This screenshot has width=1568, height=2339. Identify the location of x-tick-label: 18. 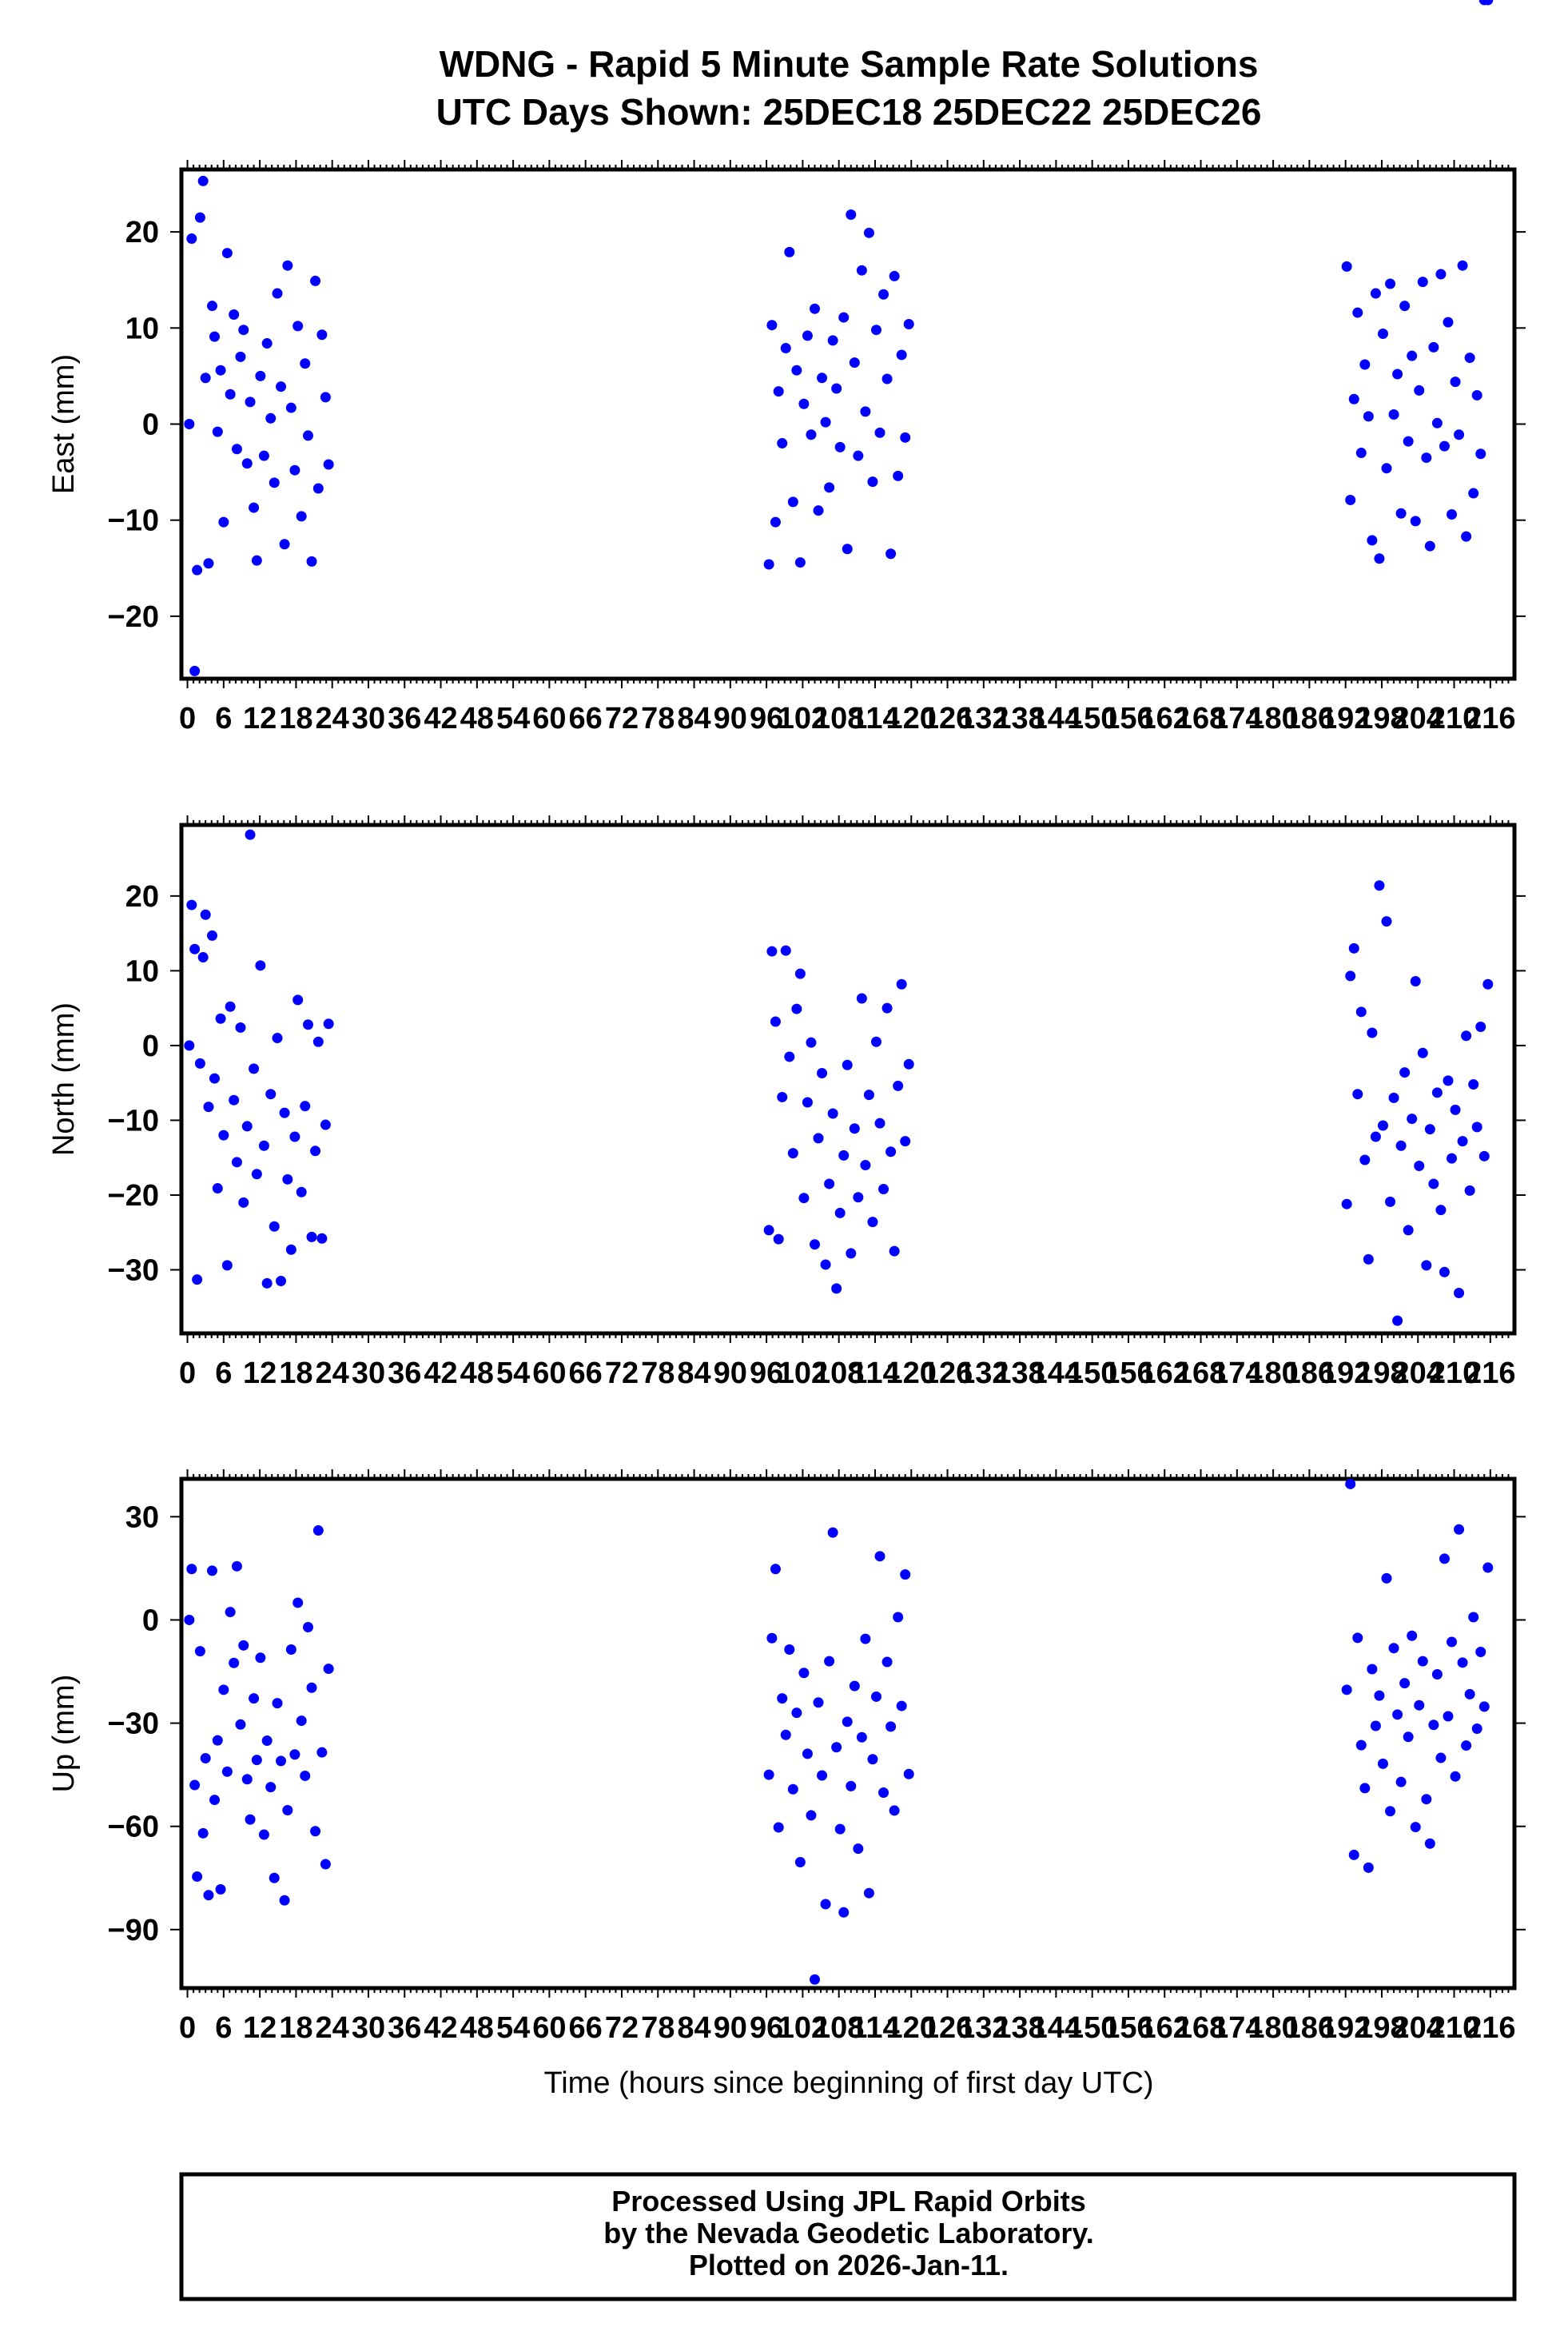
(295, 1373).